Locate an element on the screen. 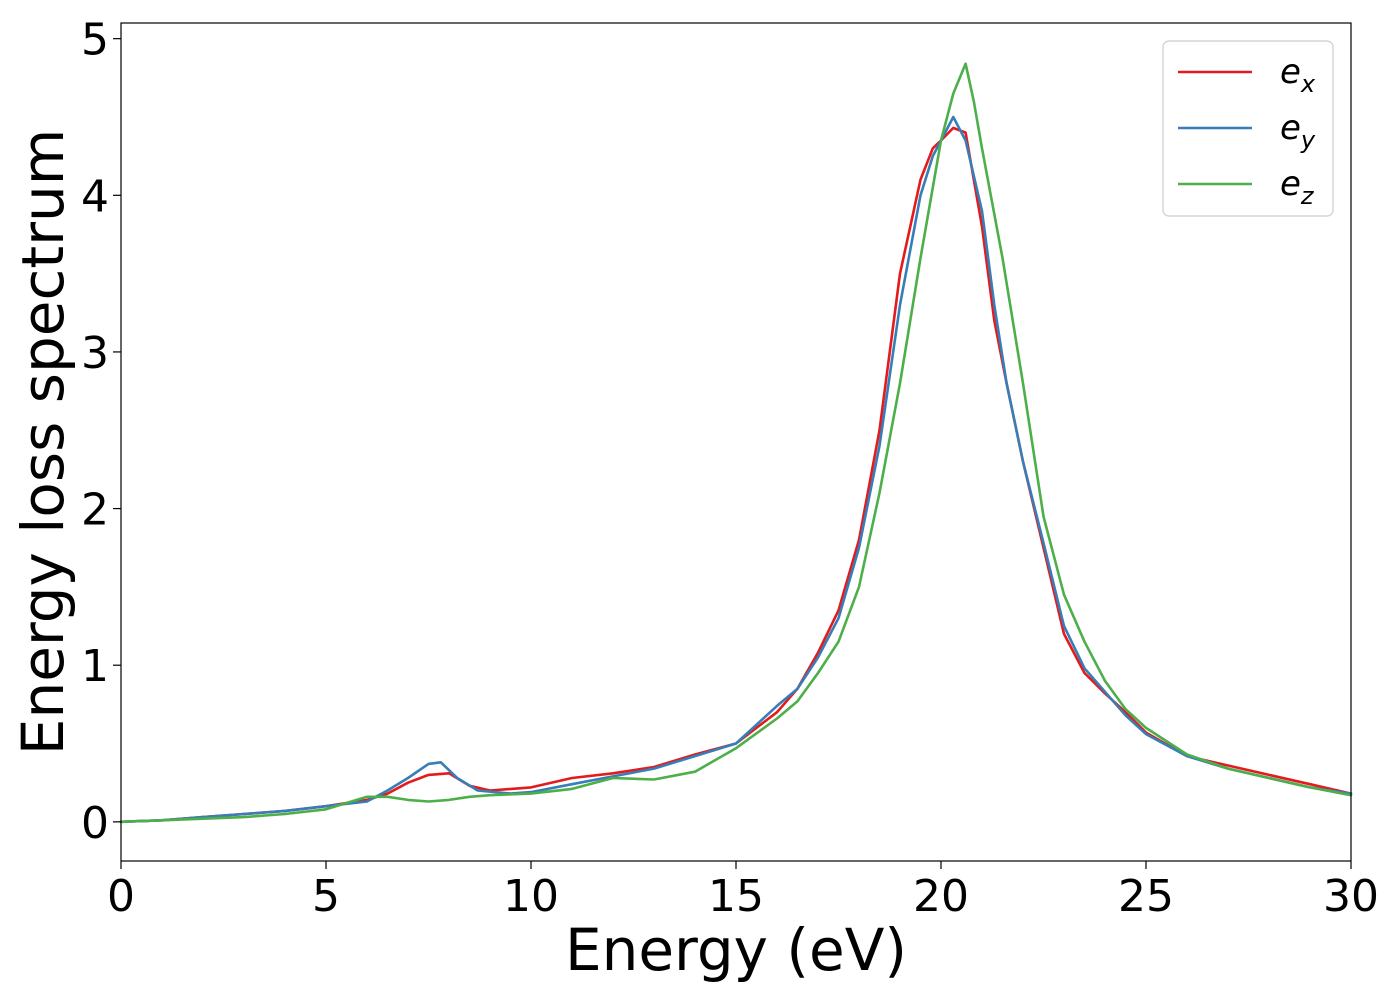 This screenshot has height=1000, width=1400. y-tick-label: 3 is located at coordinates (95, 353).